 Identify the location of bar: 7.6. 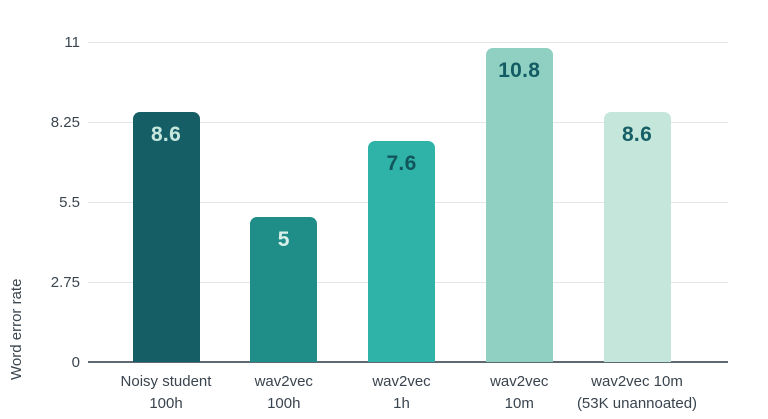
(401, 251).